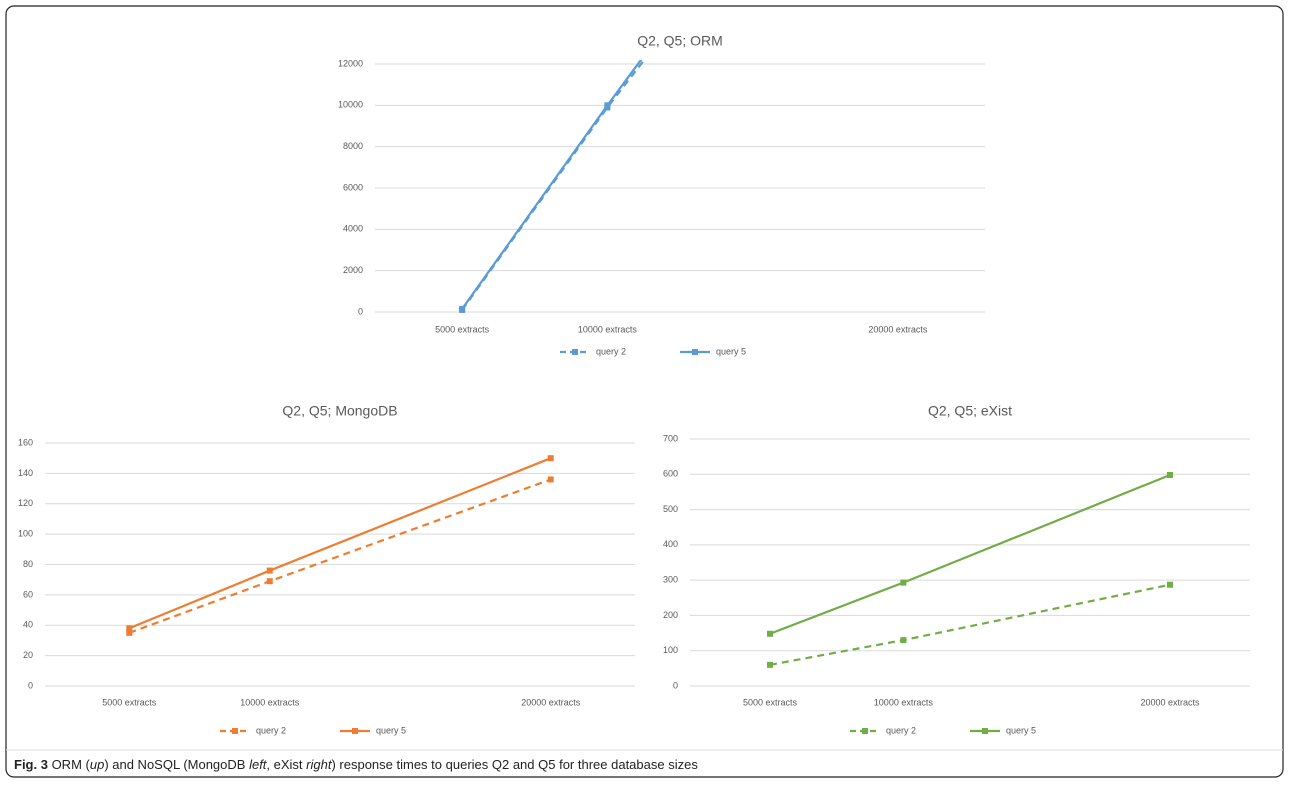 The width and height of the screenshot is (1290, 789). I want to click on y-tick-label: 400, so click(670, 544).